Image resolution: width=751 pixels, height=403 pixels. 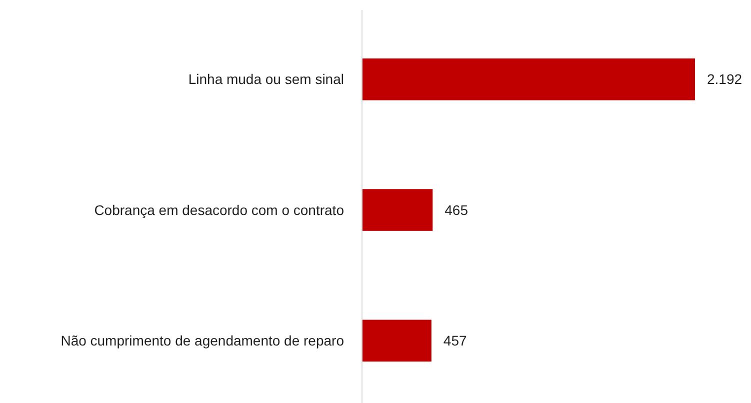 I want to click on y-tick-label: Linha muda ou sem sinal, so click(x=266, y=79).